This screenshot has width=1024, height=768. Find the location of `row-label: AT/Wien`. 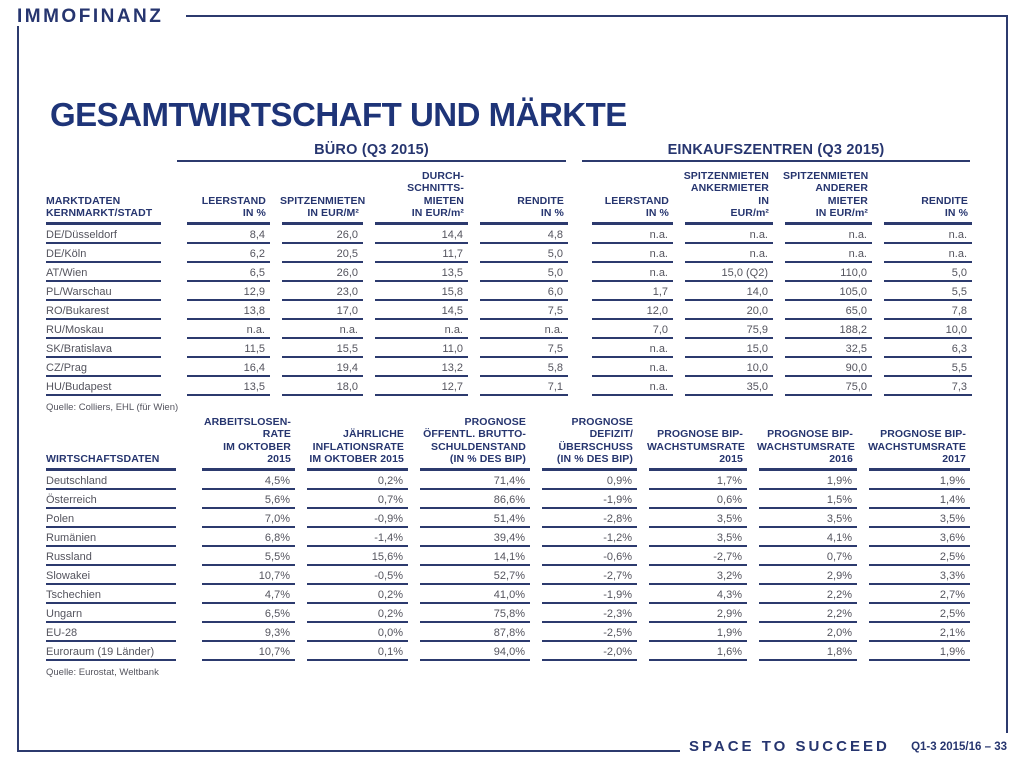

row-label: AT/Wien is located at coordinates (110, 272).